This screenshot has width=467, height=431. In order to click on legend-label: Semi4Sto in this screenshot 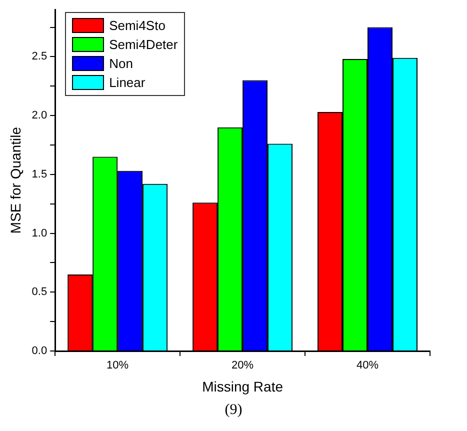, I will do `click(137, 25)`.